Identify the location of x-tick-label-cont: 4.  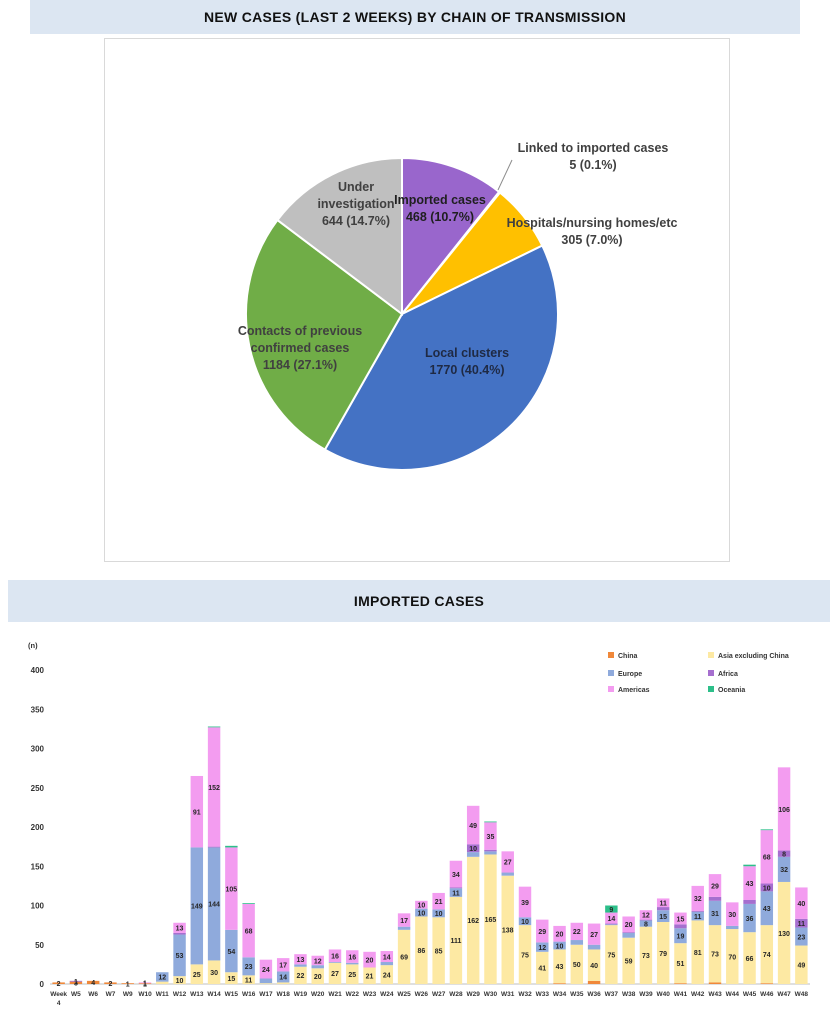
(59, 1003).